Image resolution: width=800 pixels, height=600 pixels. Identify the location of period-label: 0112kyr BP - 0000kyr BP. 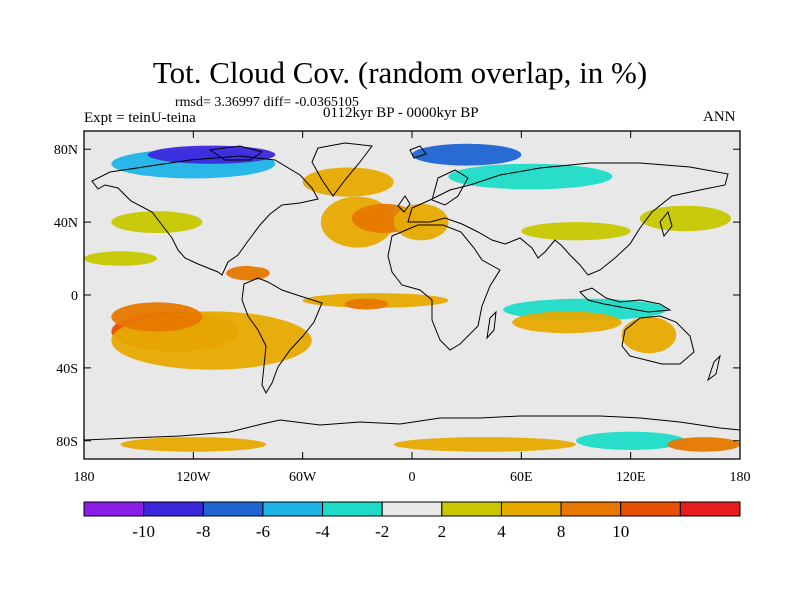
(401, 113).